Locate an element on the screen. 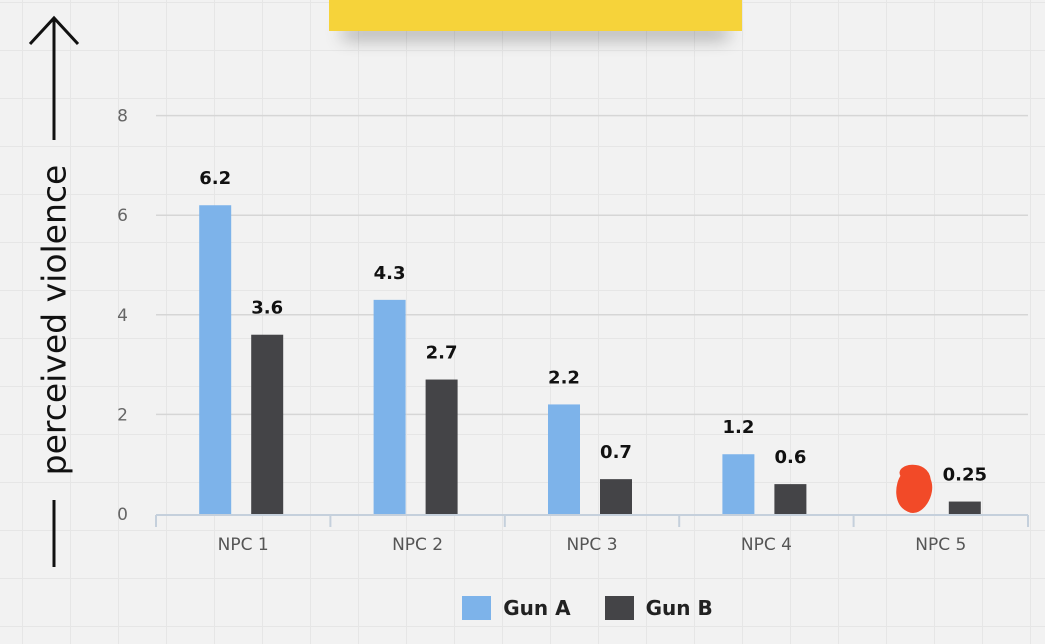 This screenshot has width=1045, height=644. data-label-gun-b-npc-1: 3.6 is located at coordinates (267, 308).